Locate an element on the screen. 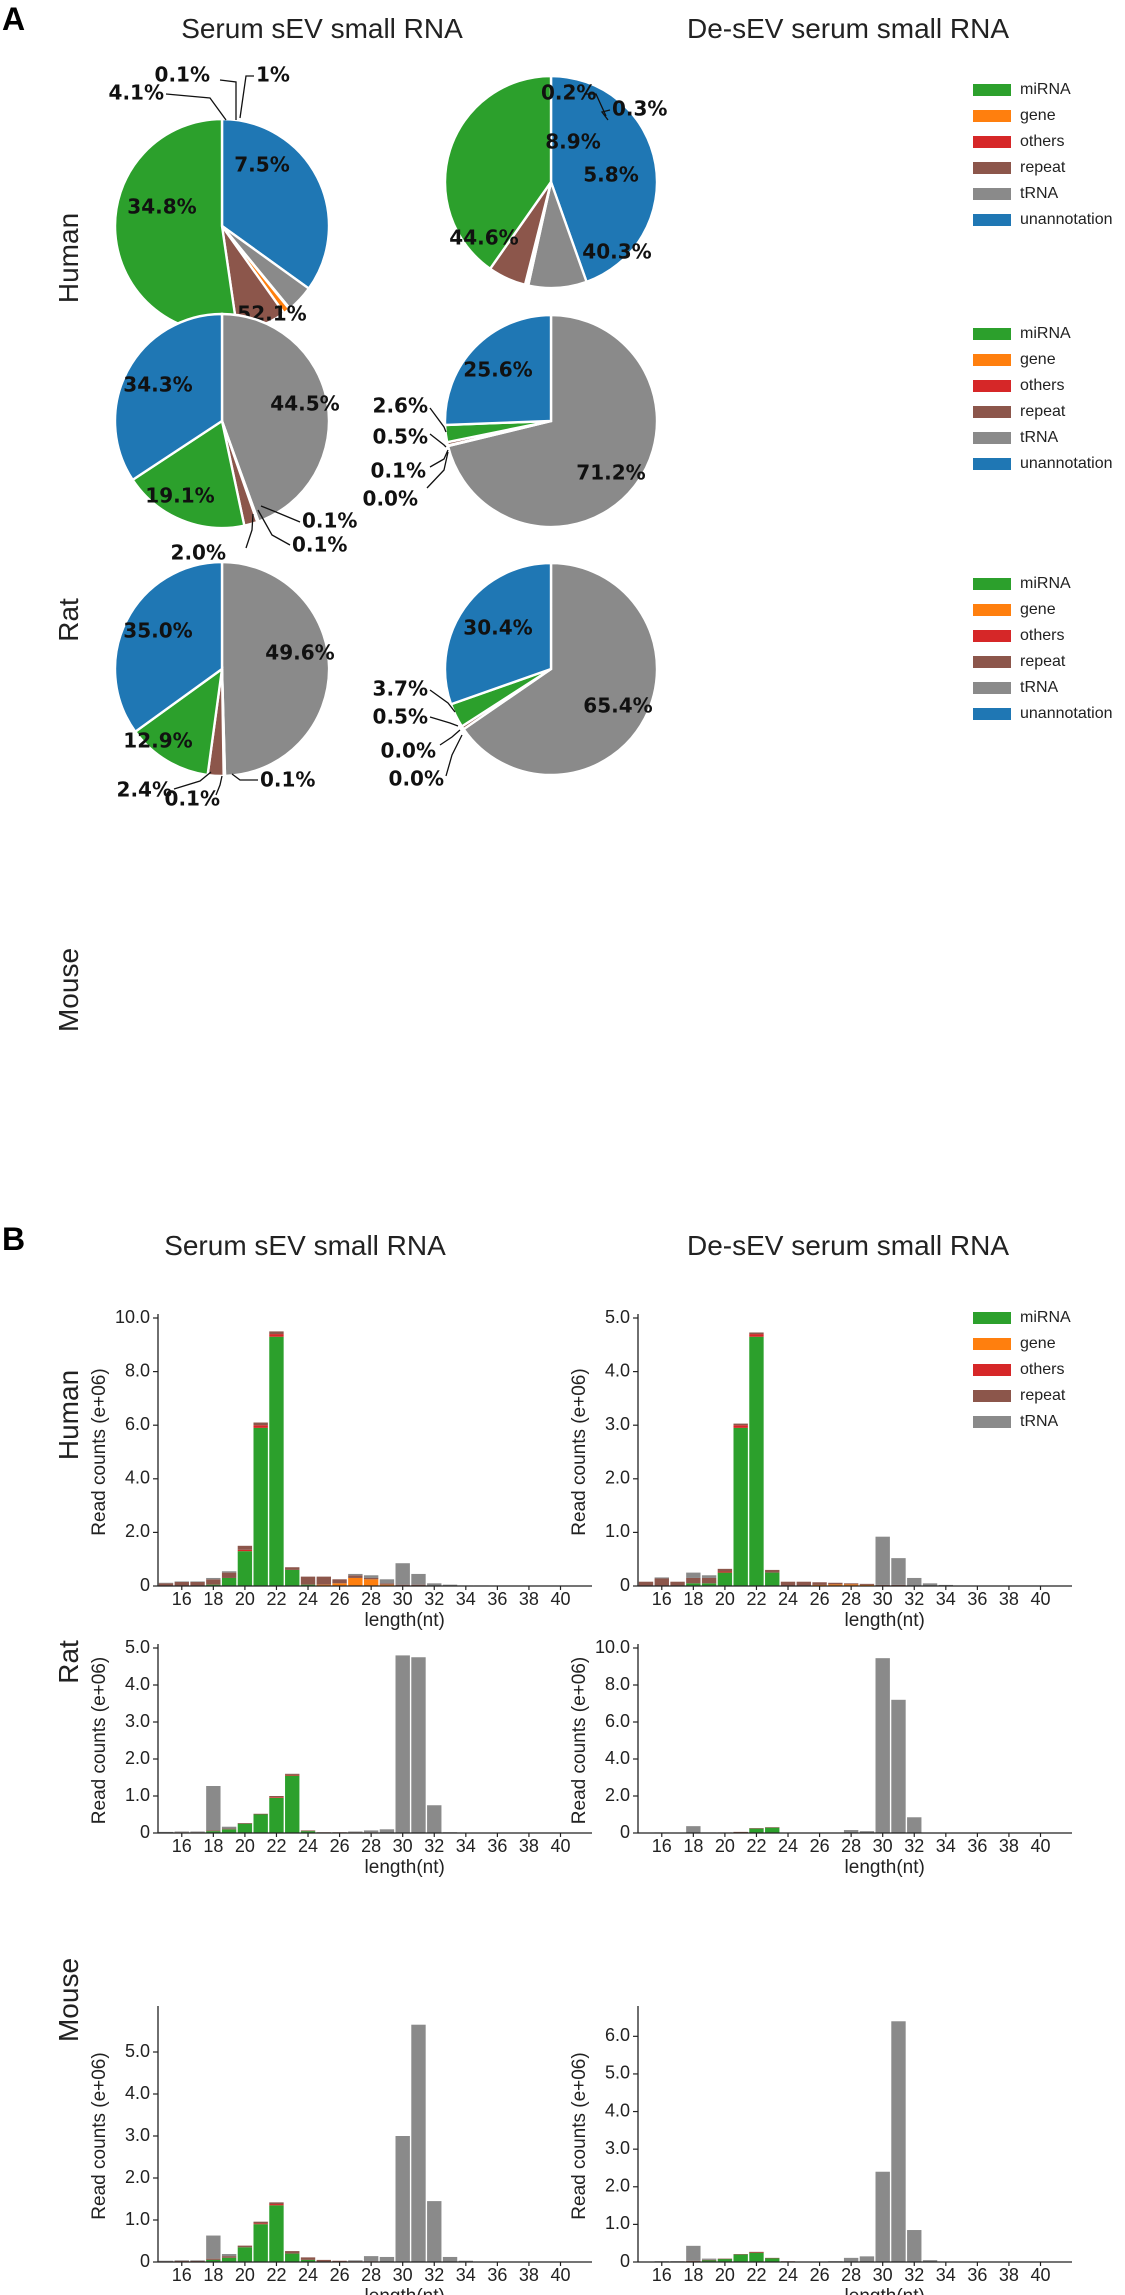  y-axis-title: Read counts (e+06) is located at coordinates (99, 2135).